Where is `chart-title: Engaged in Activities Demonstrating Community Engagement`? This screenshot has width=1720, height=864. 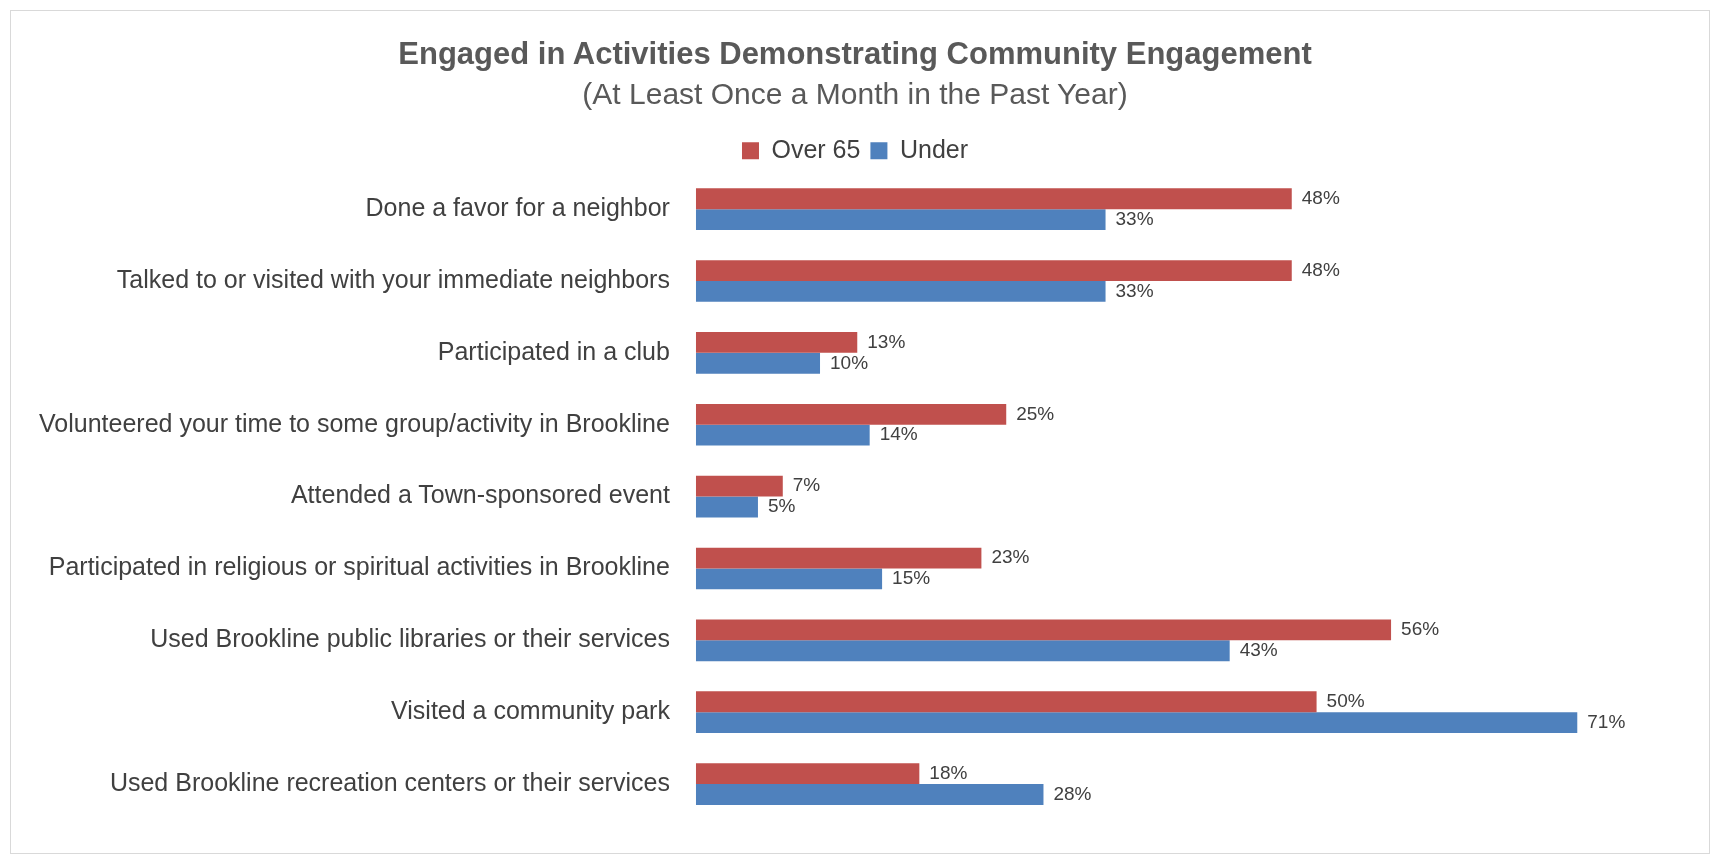 chart-title: Engaged in Activities Demonstrating Community Engagement is located at coordinates (855, 54).